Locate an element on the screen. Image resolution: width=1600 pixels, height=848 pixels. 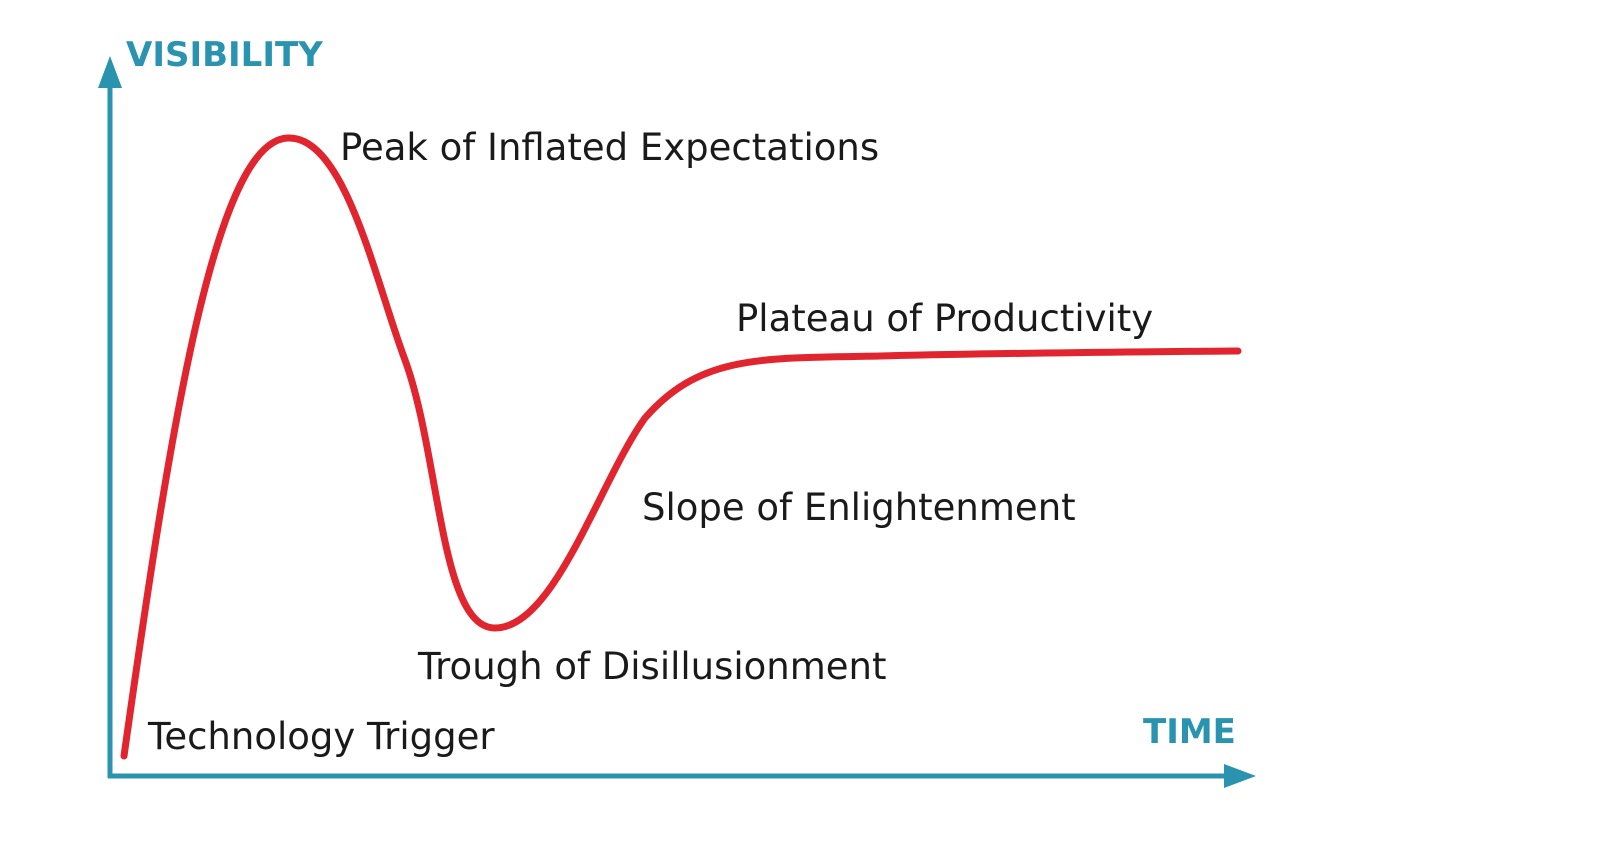
phase-label-slope: Slope of Enlightenment is located at coordinates (859, 507).